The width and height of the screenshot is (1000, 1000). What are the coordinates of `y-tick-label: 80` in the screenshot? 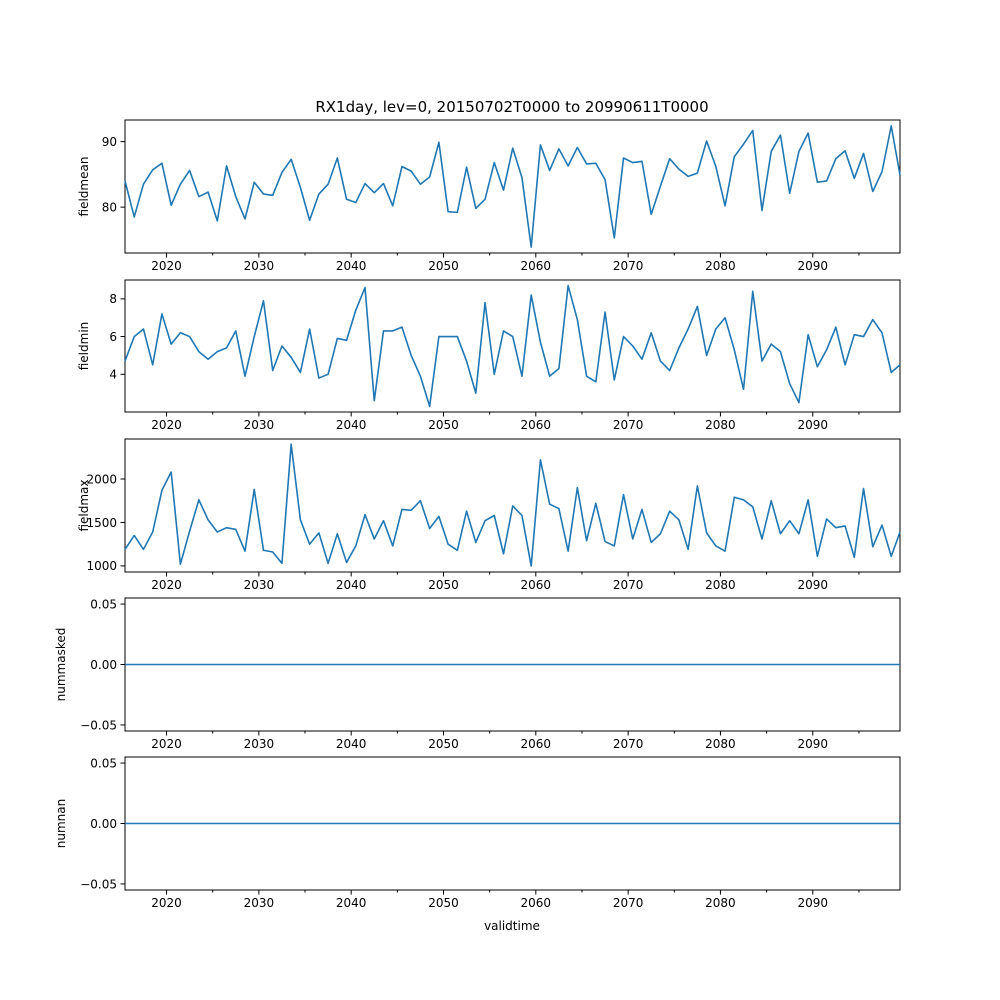 It's located at (109, 207).